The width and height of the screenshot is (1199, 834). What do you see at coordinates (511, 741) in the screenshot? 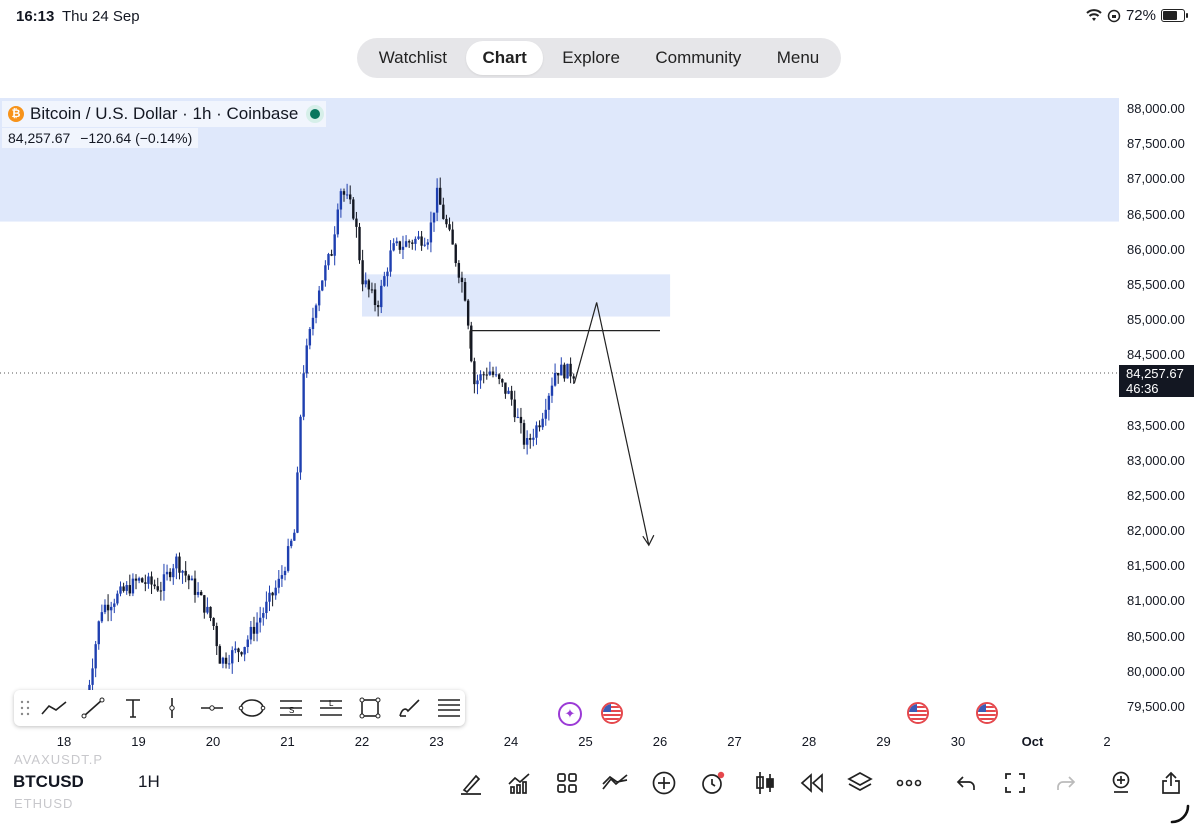
I see `time-tick: 24` at bounding box center [511, 741].